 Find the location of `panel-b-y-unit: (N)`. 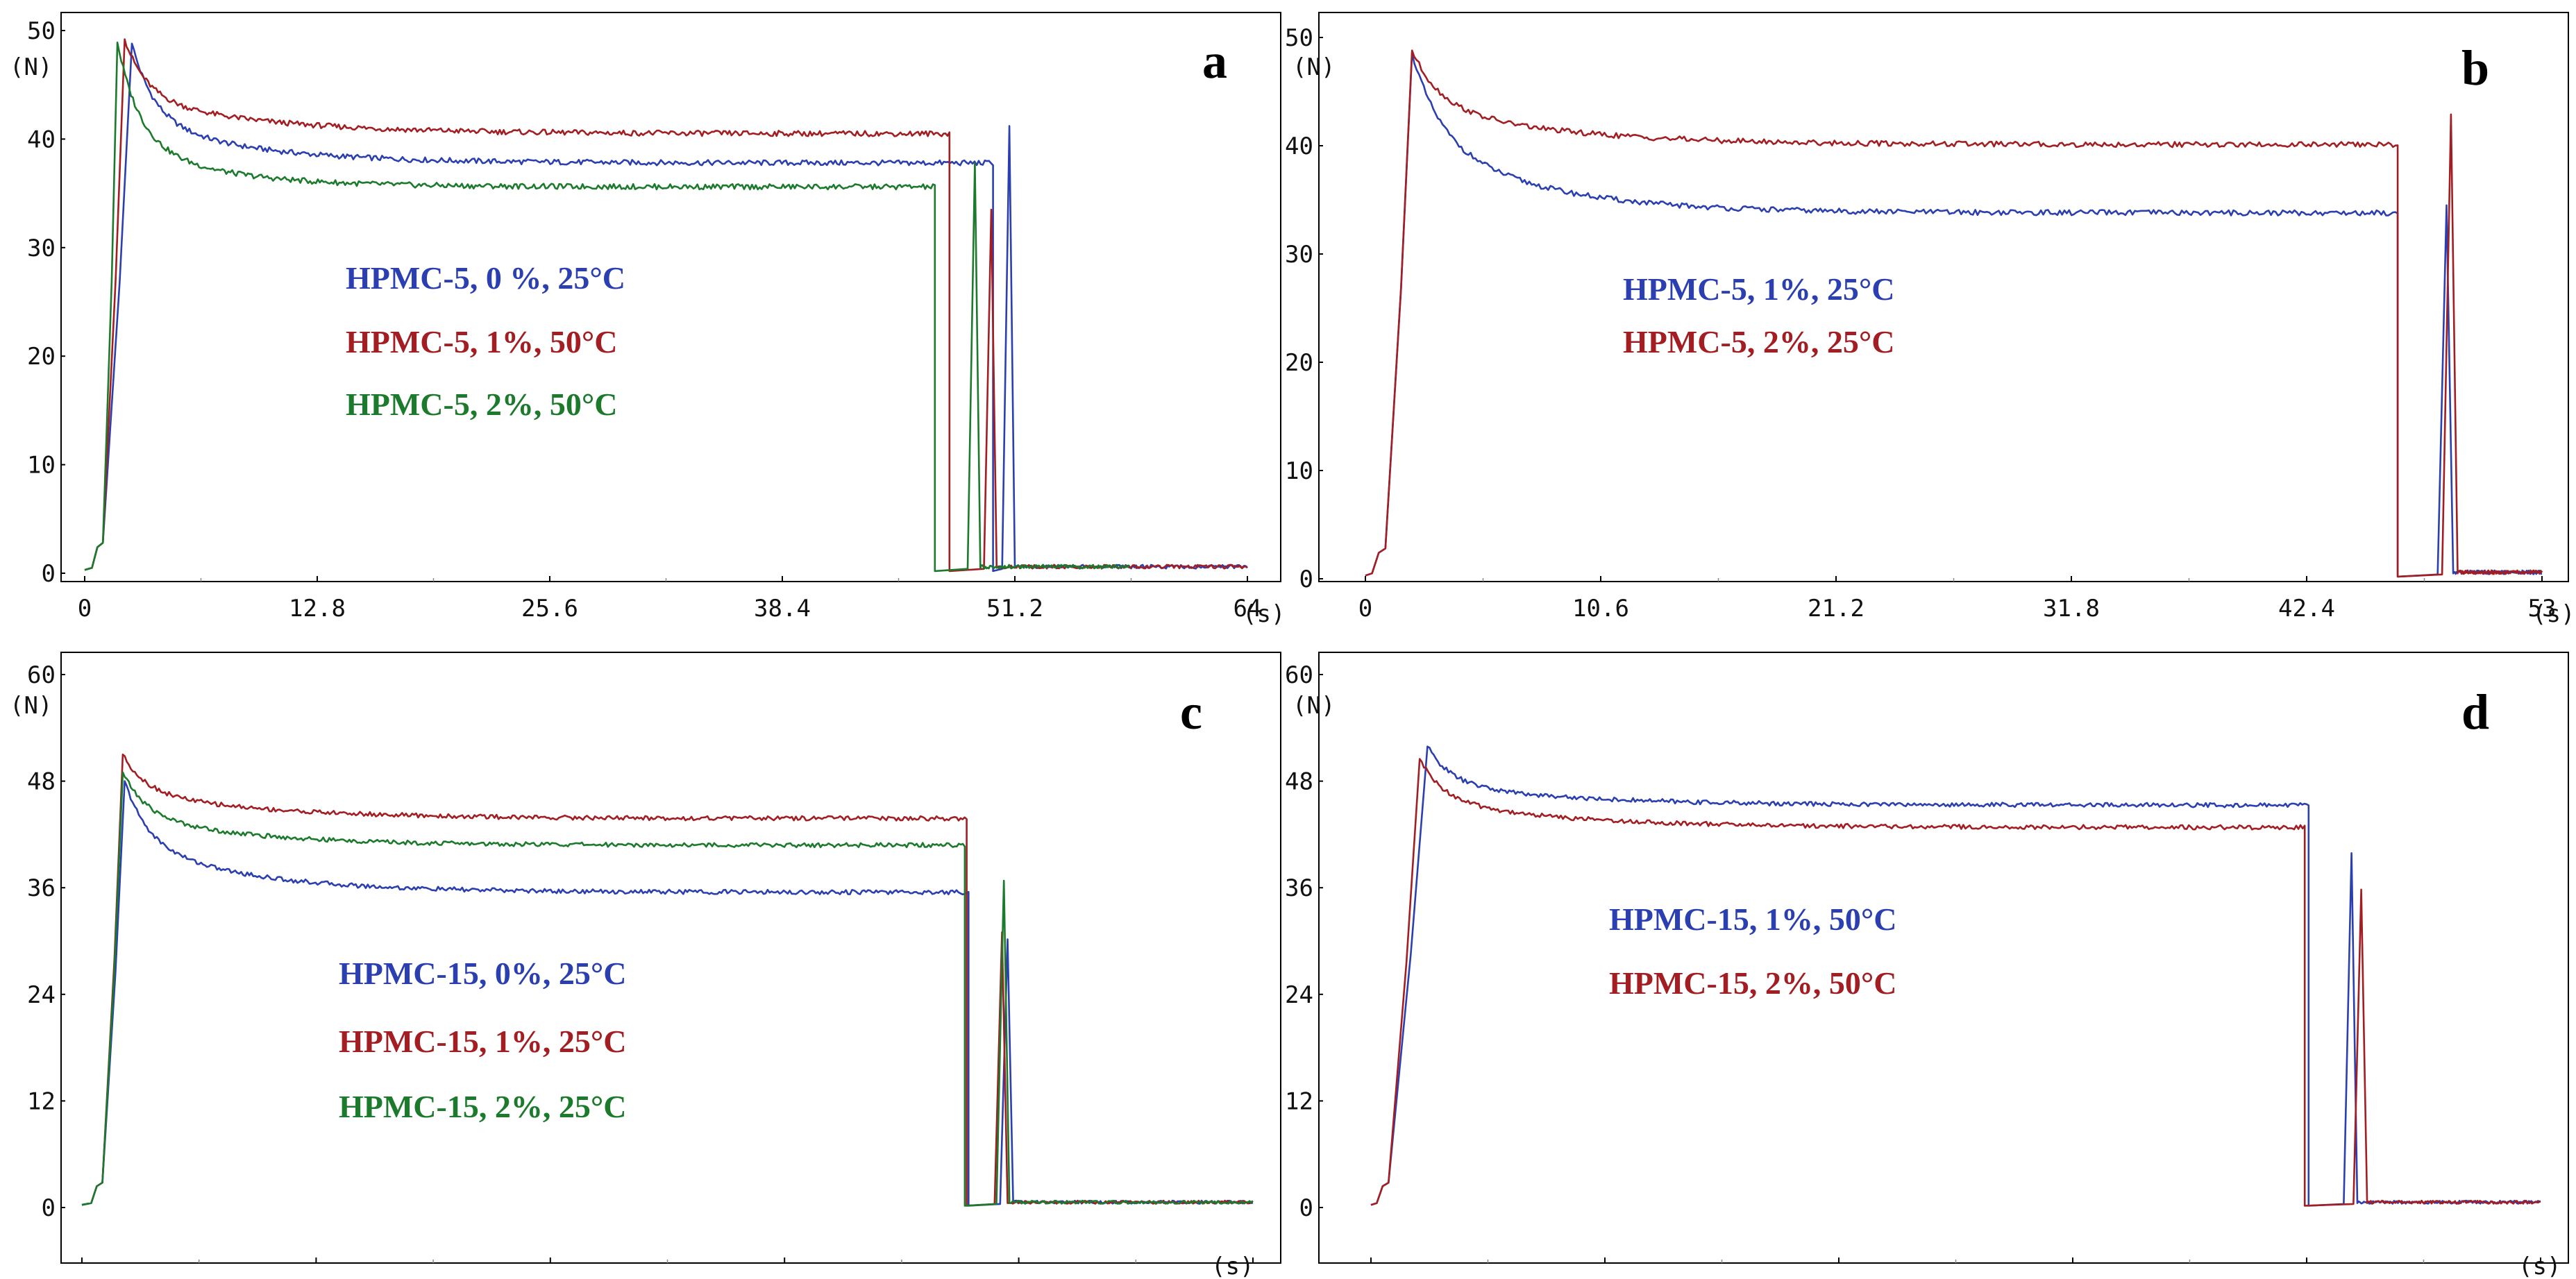

panel-b-y-unit: (N) is located at coordinates (1314, 67).